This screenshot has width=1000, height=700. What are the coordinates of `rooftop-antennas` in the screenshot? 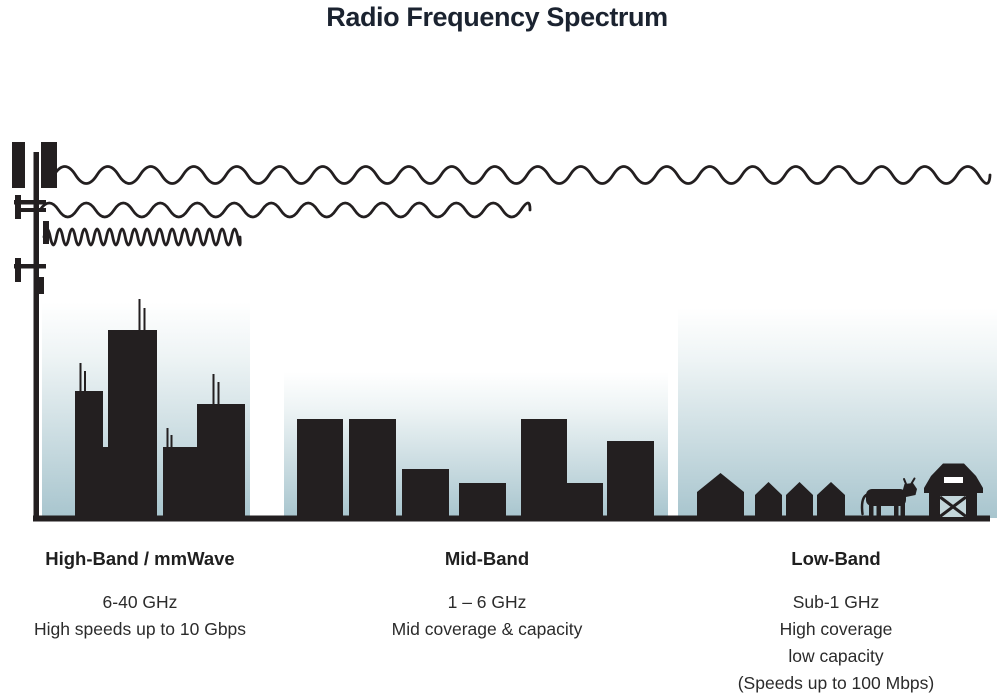 It's located at (149, 373).